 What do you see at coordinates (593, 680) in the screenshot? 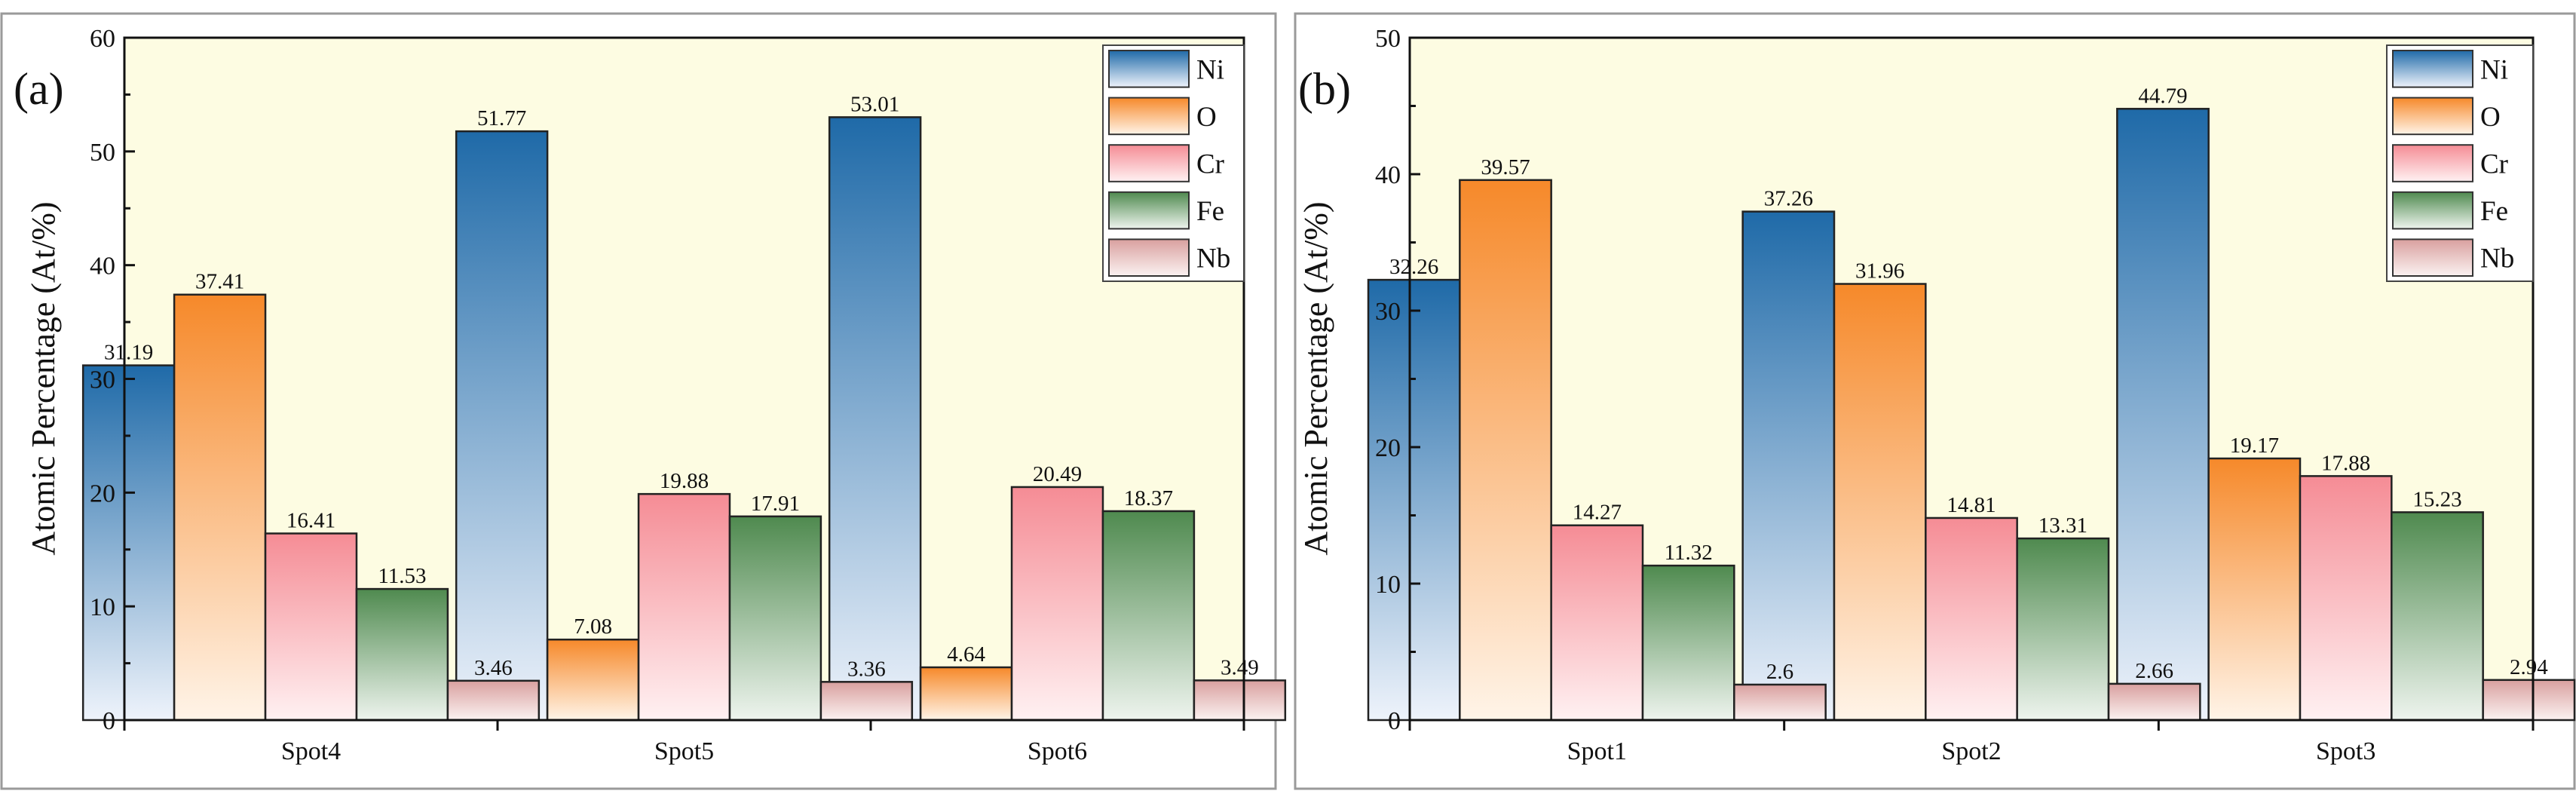
I see `bar-o-spot5` at bounding box center [593, 680].